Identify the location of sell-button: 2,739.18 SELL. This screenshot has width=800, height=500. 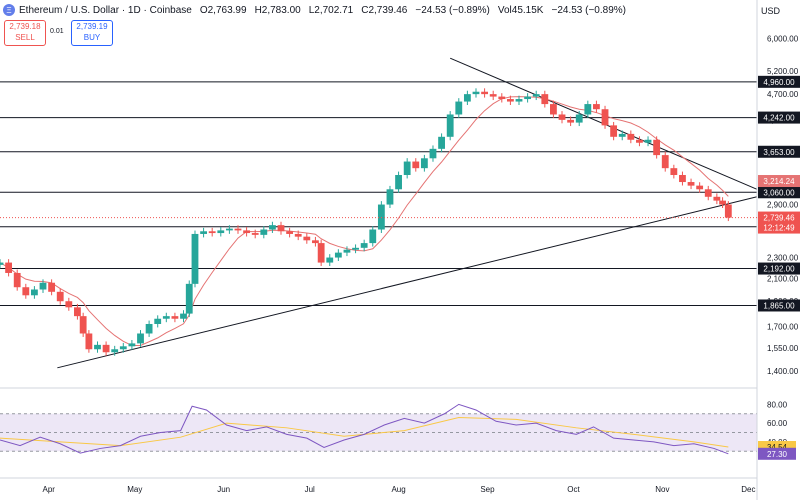
(25, 33).